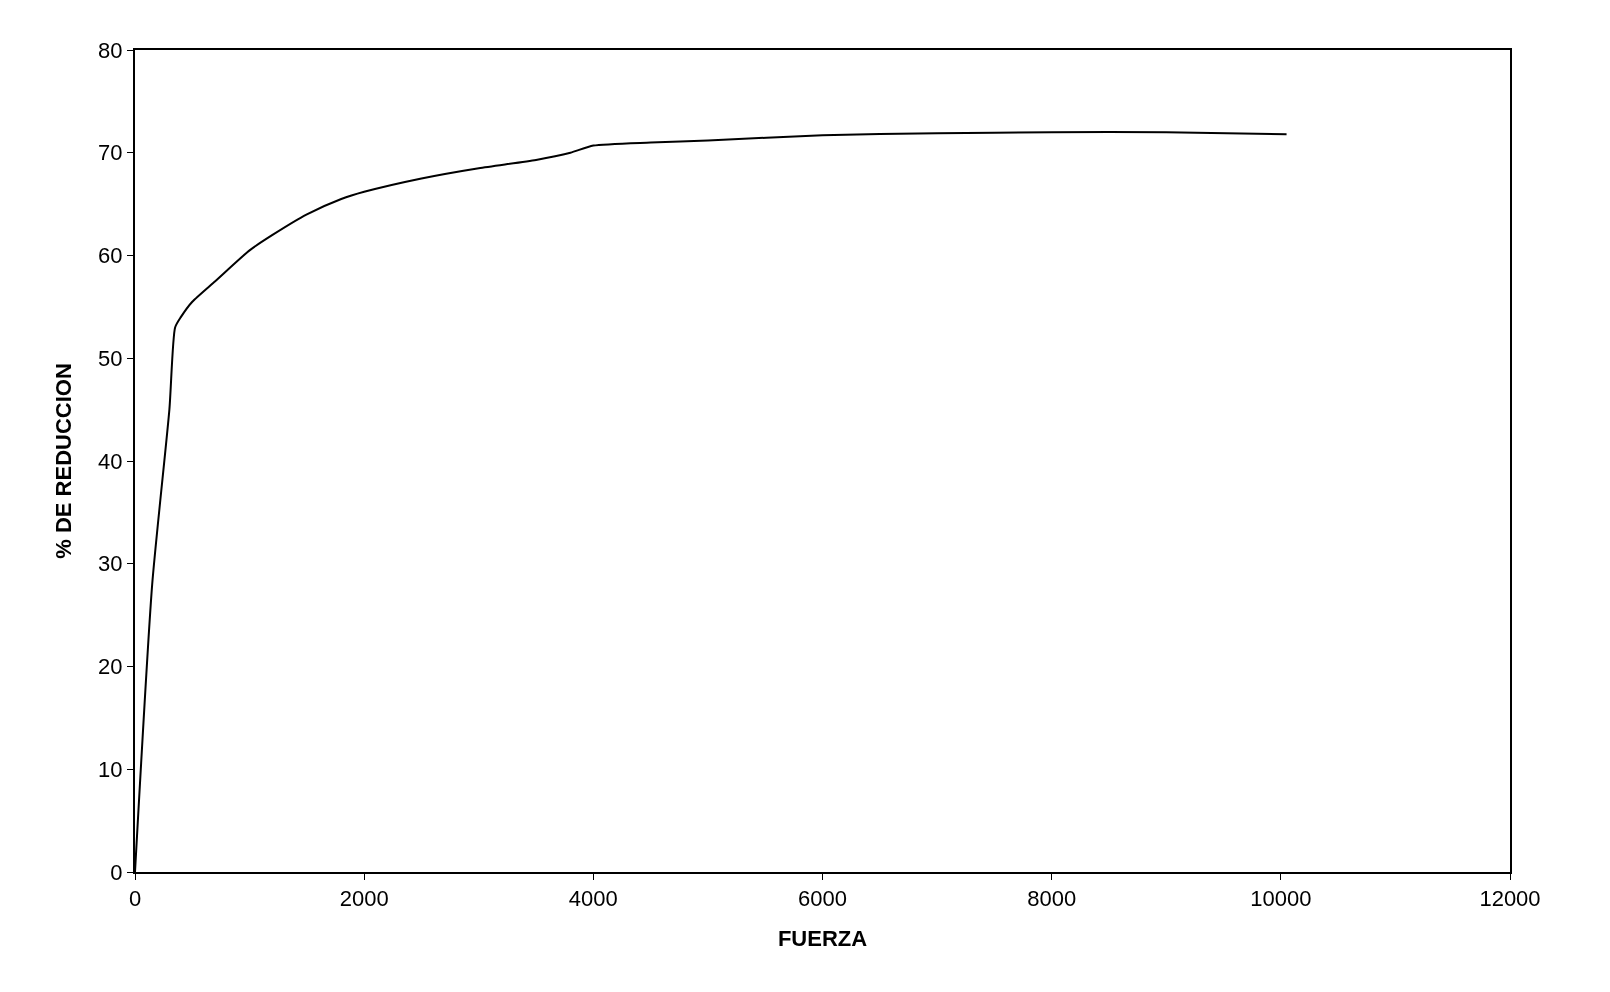 The height and width of the screenshot is (992, 1610). What do you see at coordinates (64, 461) in the screenshot?
I see `y-axis-title: % DE REDUCCION` at bounding box center [64, 461].